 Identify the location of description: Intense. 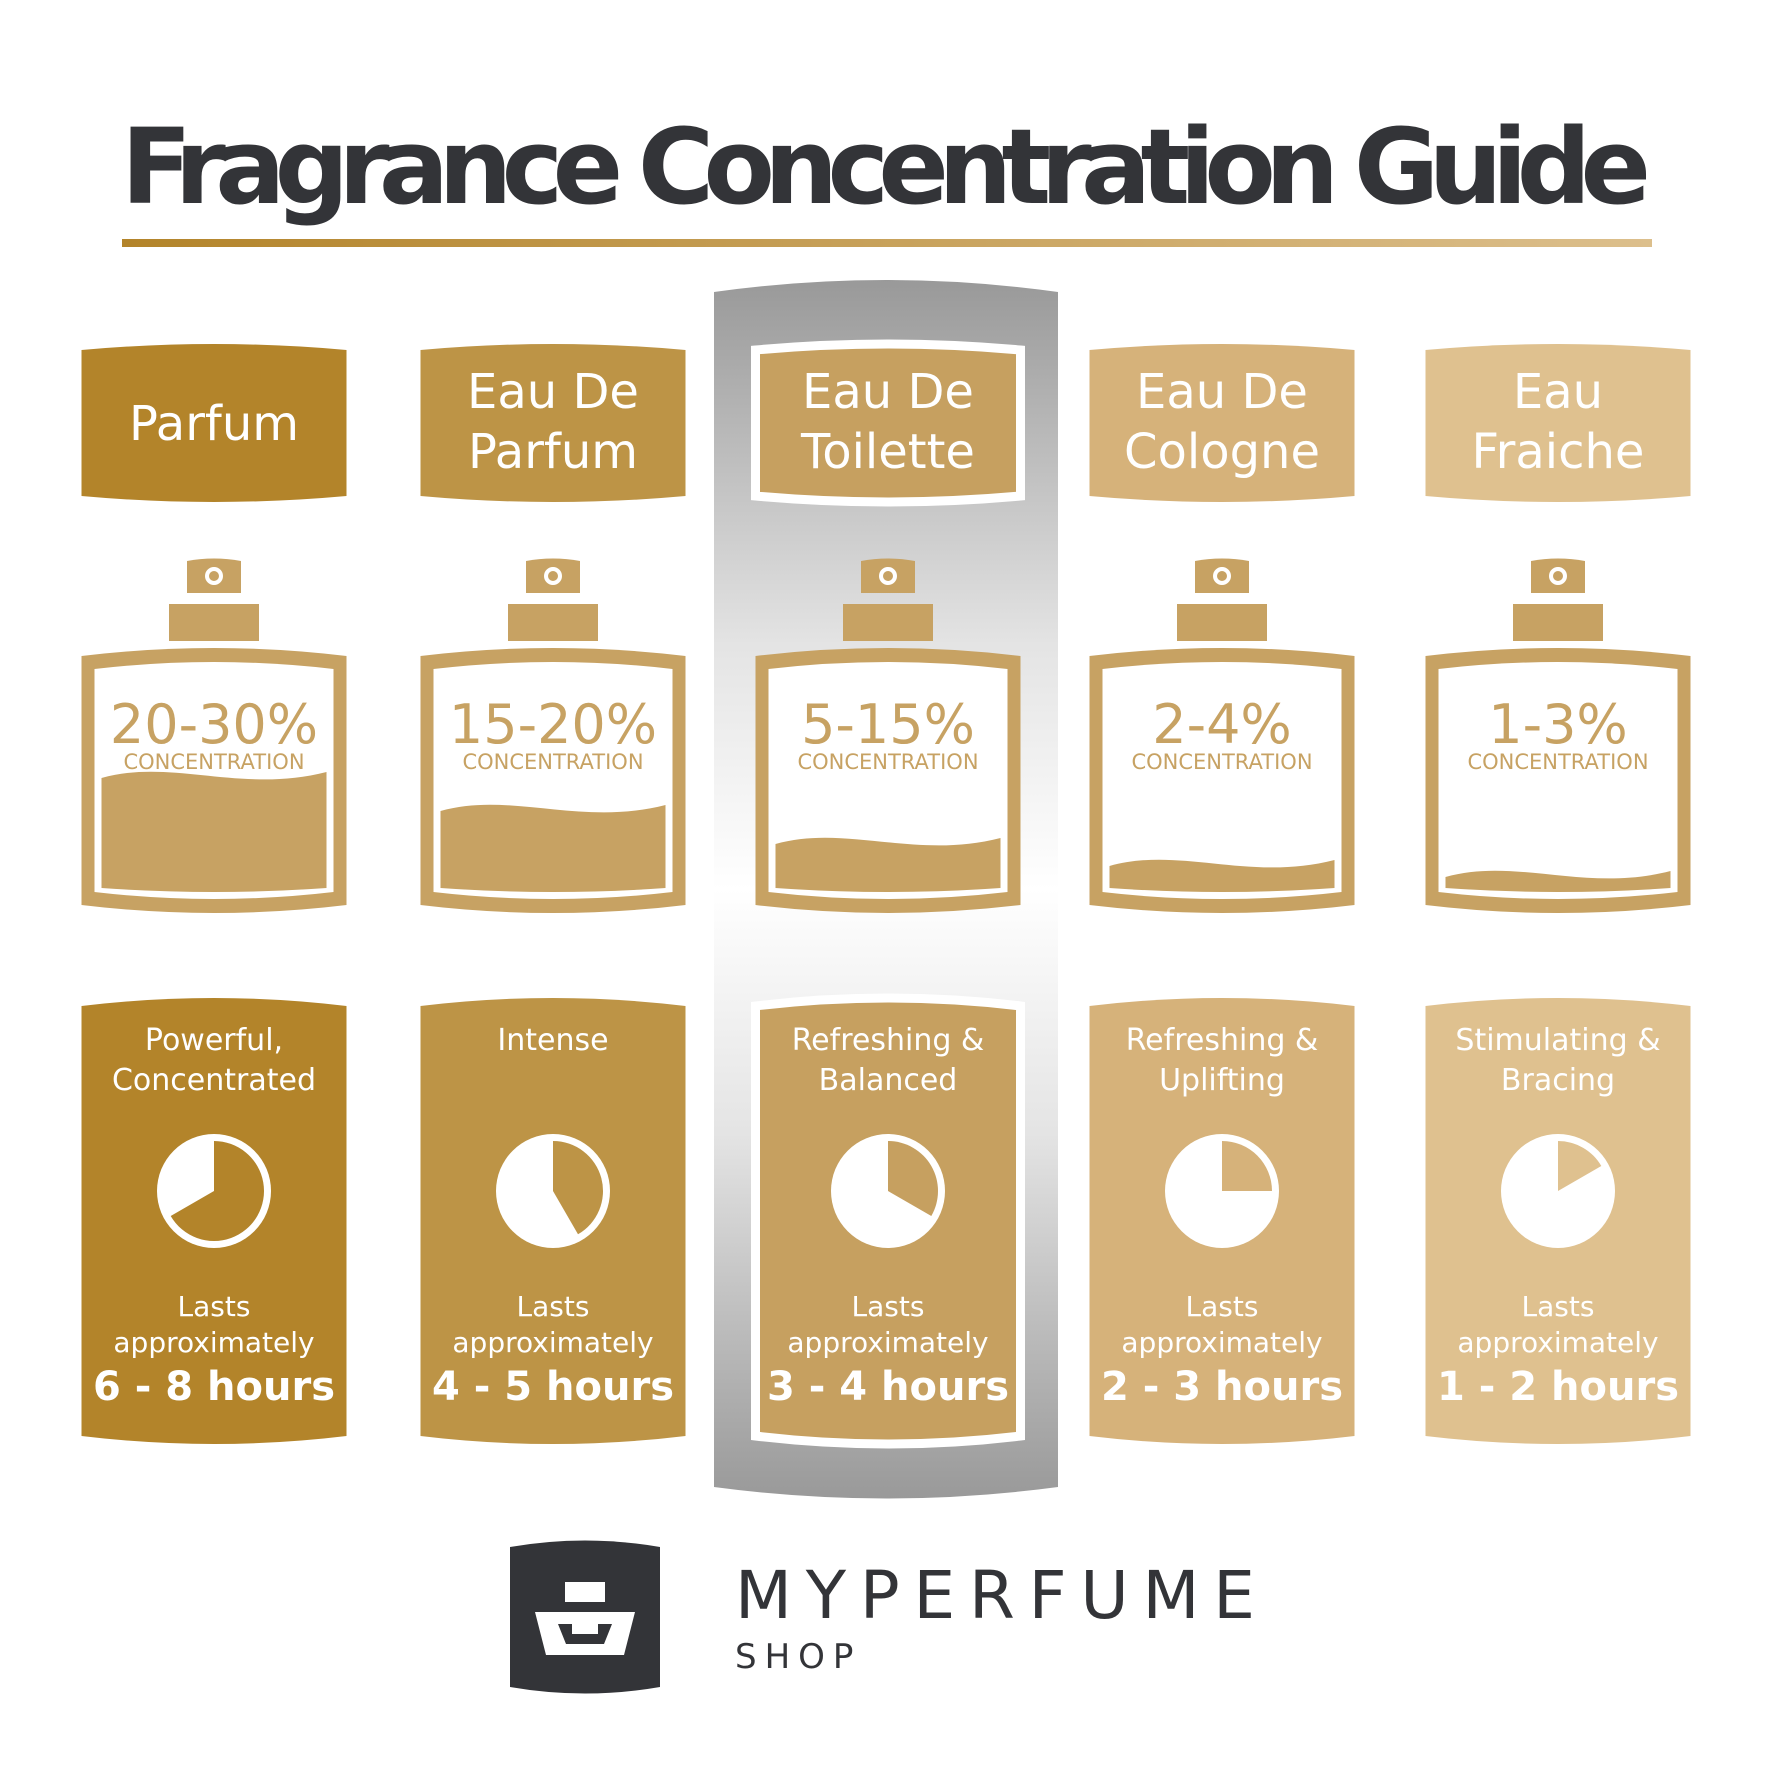
(552, 1040).